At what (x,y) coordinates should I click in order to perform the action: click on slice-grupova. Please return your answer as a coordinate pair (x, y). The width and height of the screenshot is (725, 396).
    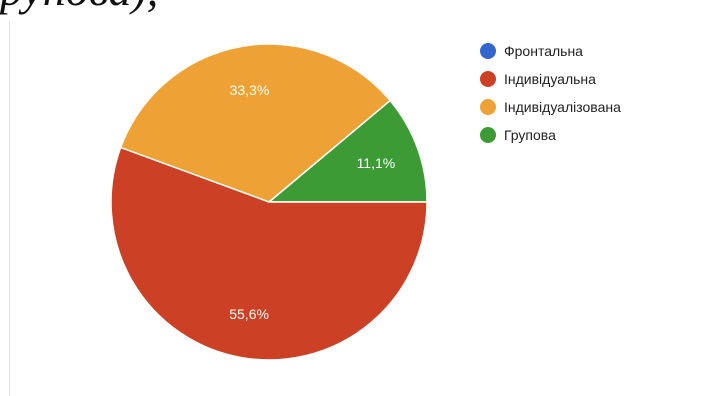
    Looking at the image, I should click on (347, 151).